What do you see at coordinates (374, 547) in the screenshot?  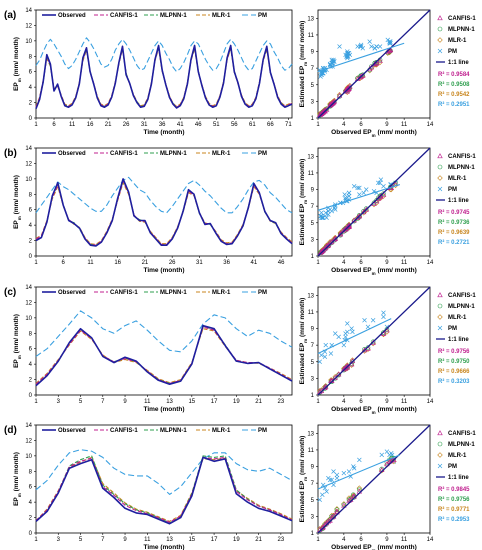 I see `x-axis-label: Observed EPm (mm/ month)` at bounding box center [374, 547].